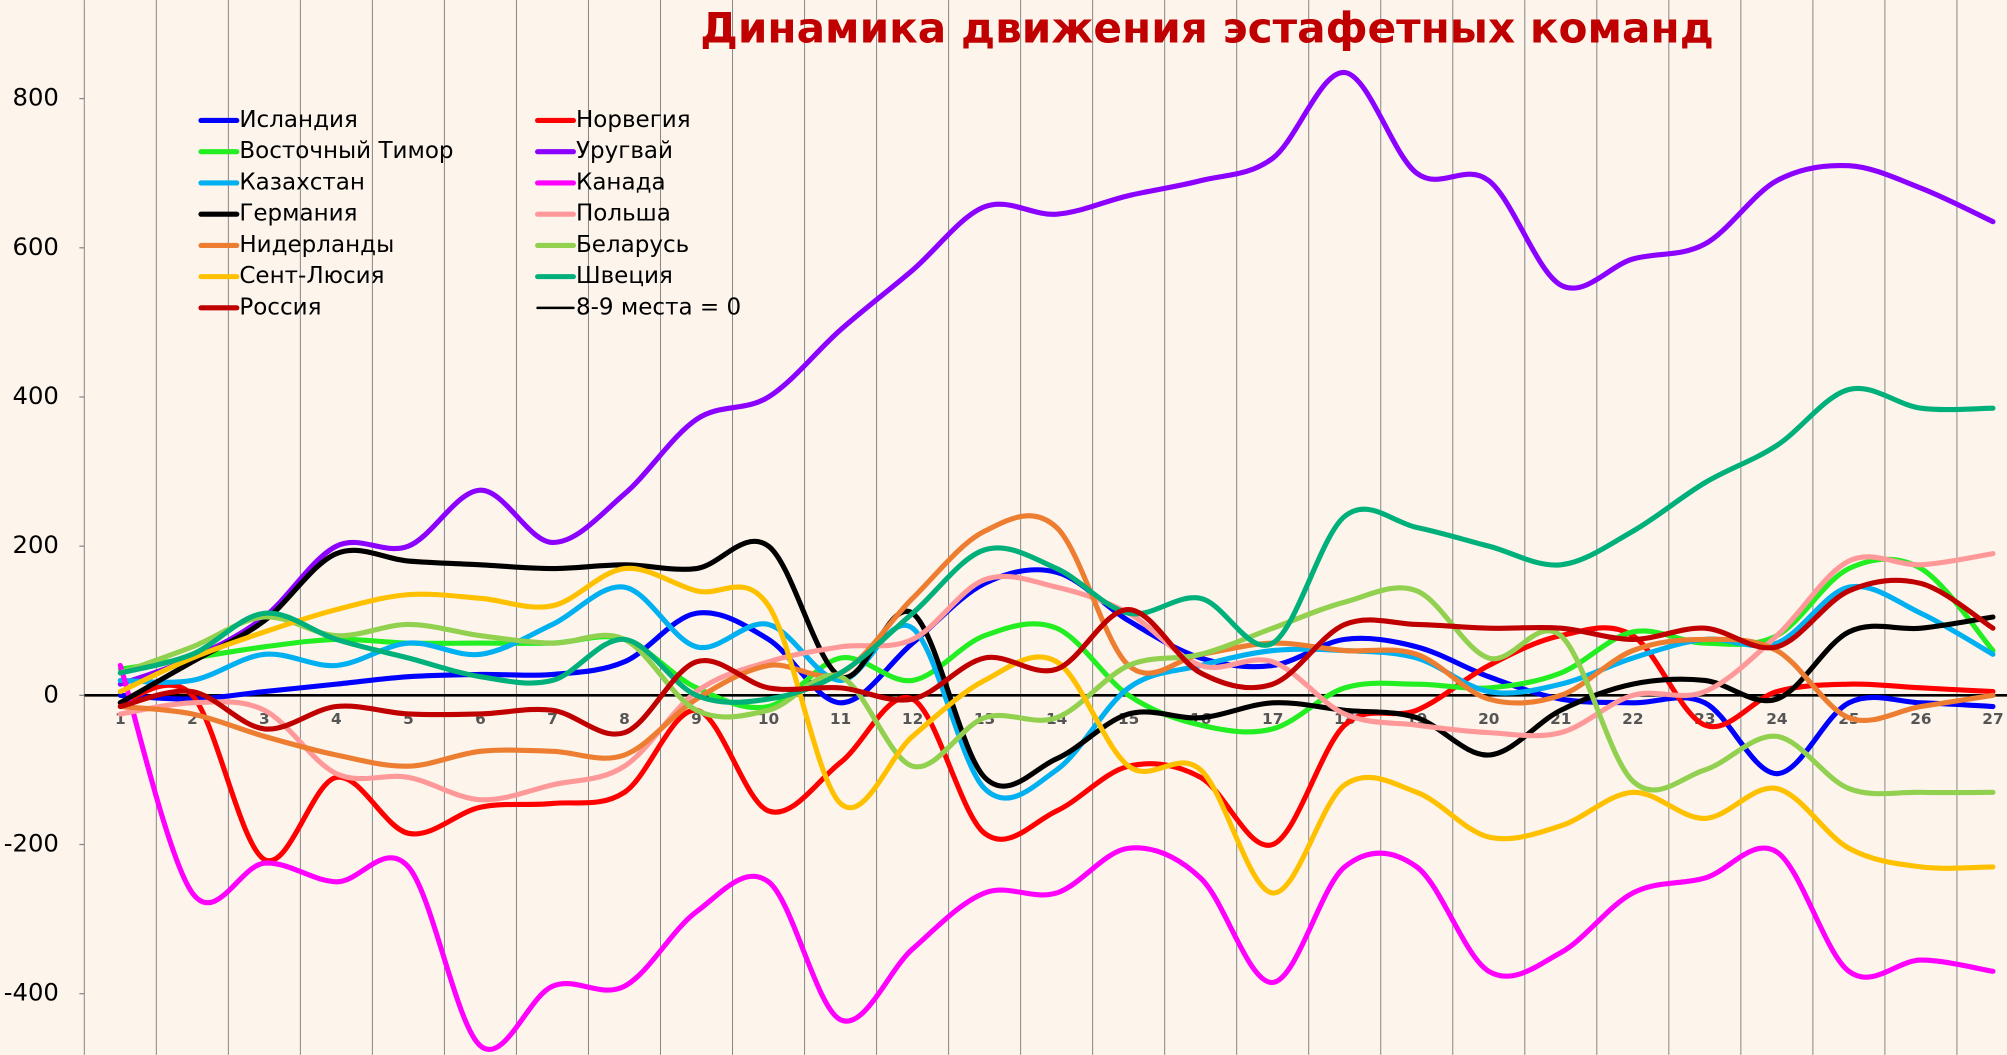  I want to click on y-tick-label: -200, so click(31, 843).